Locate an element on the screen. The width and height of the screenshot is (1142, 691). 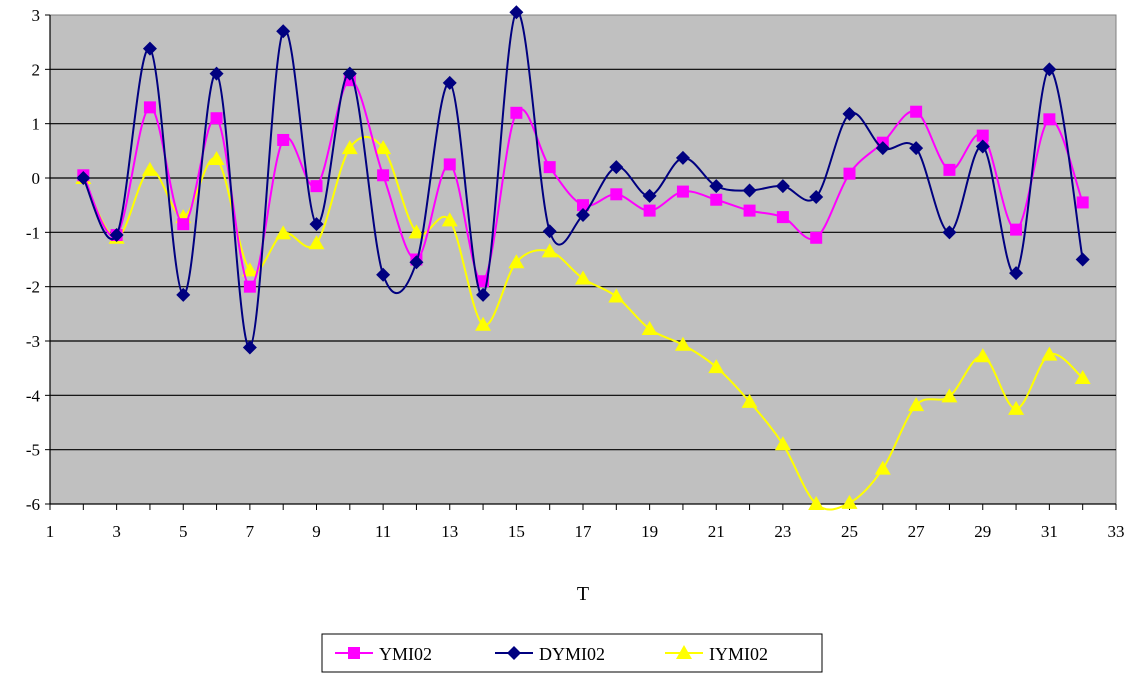
x-axis-label: T is located at coordinates (583, 594).